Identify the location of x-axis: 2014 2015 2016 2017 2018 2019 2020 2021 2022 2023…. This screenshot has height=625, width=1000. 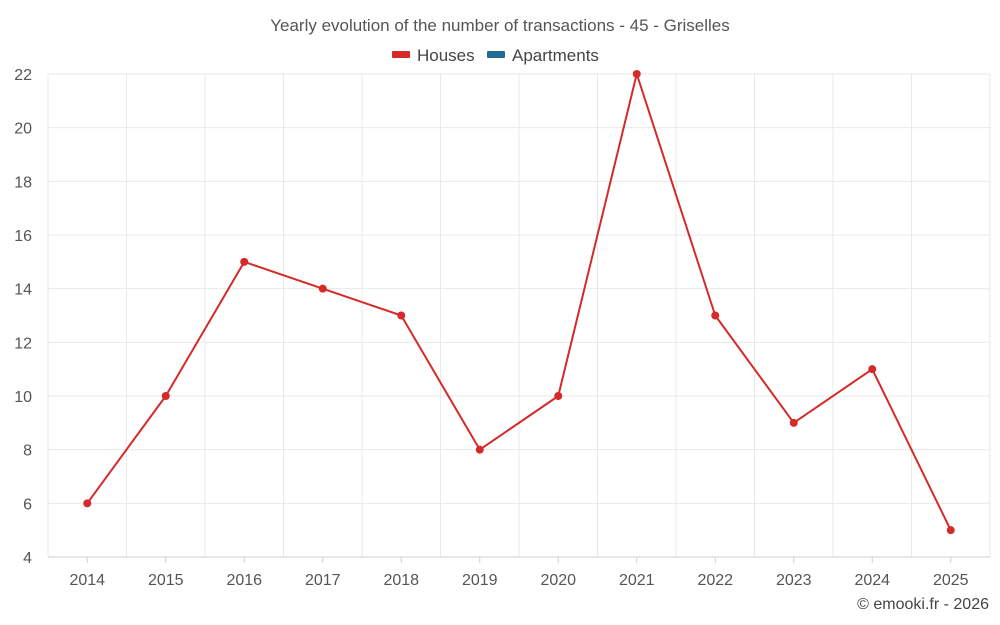
(519, 572).